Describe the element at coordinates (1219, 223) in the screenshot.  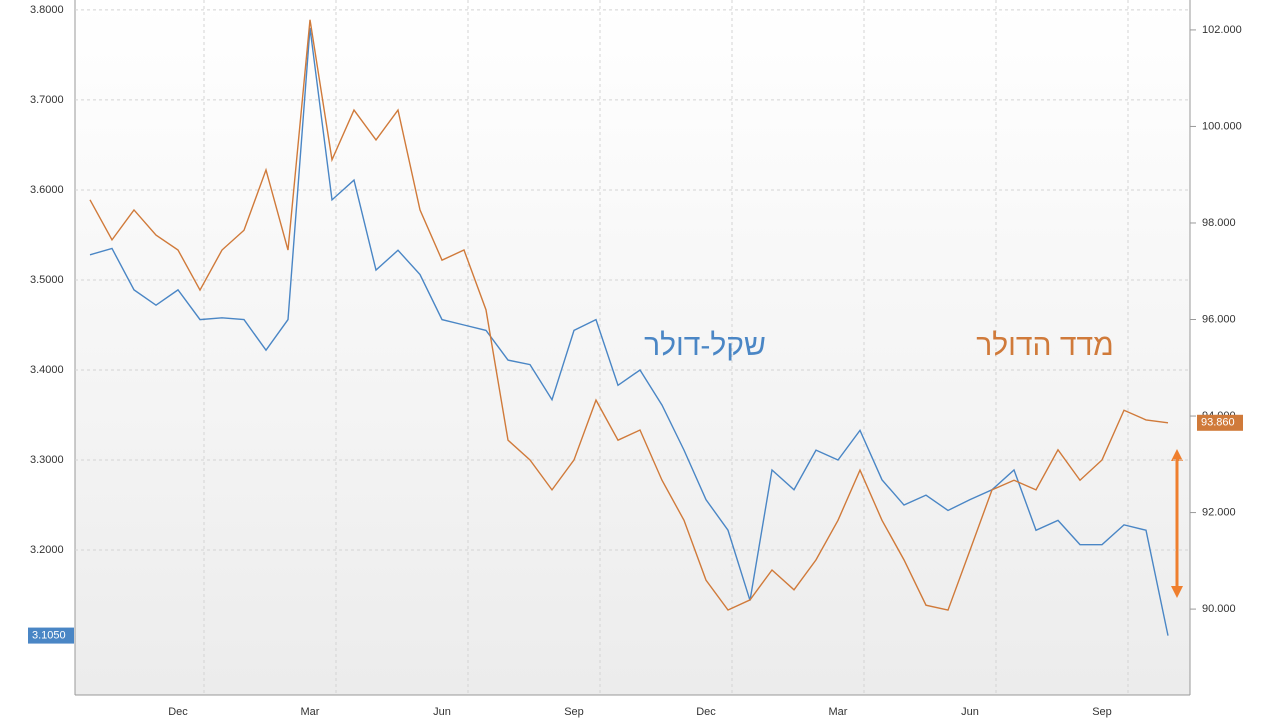
I see `y2-tick-label: 98.000` at that location.